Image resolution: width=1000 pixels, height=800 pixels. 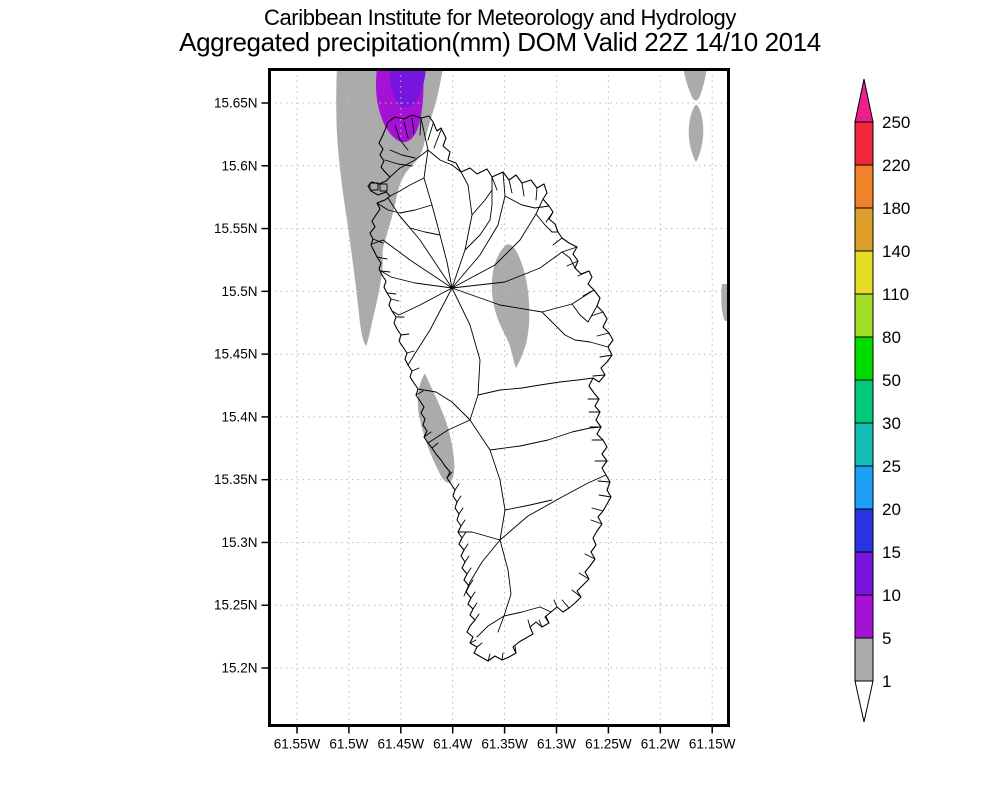 I want to click on y-axis-label: 15.5N, so click(x=239, y=291).